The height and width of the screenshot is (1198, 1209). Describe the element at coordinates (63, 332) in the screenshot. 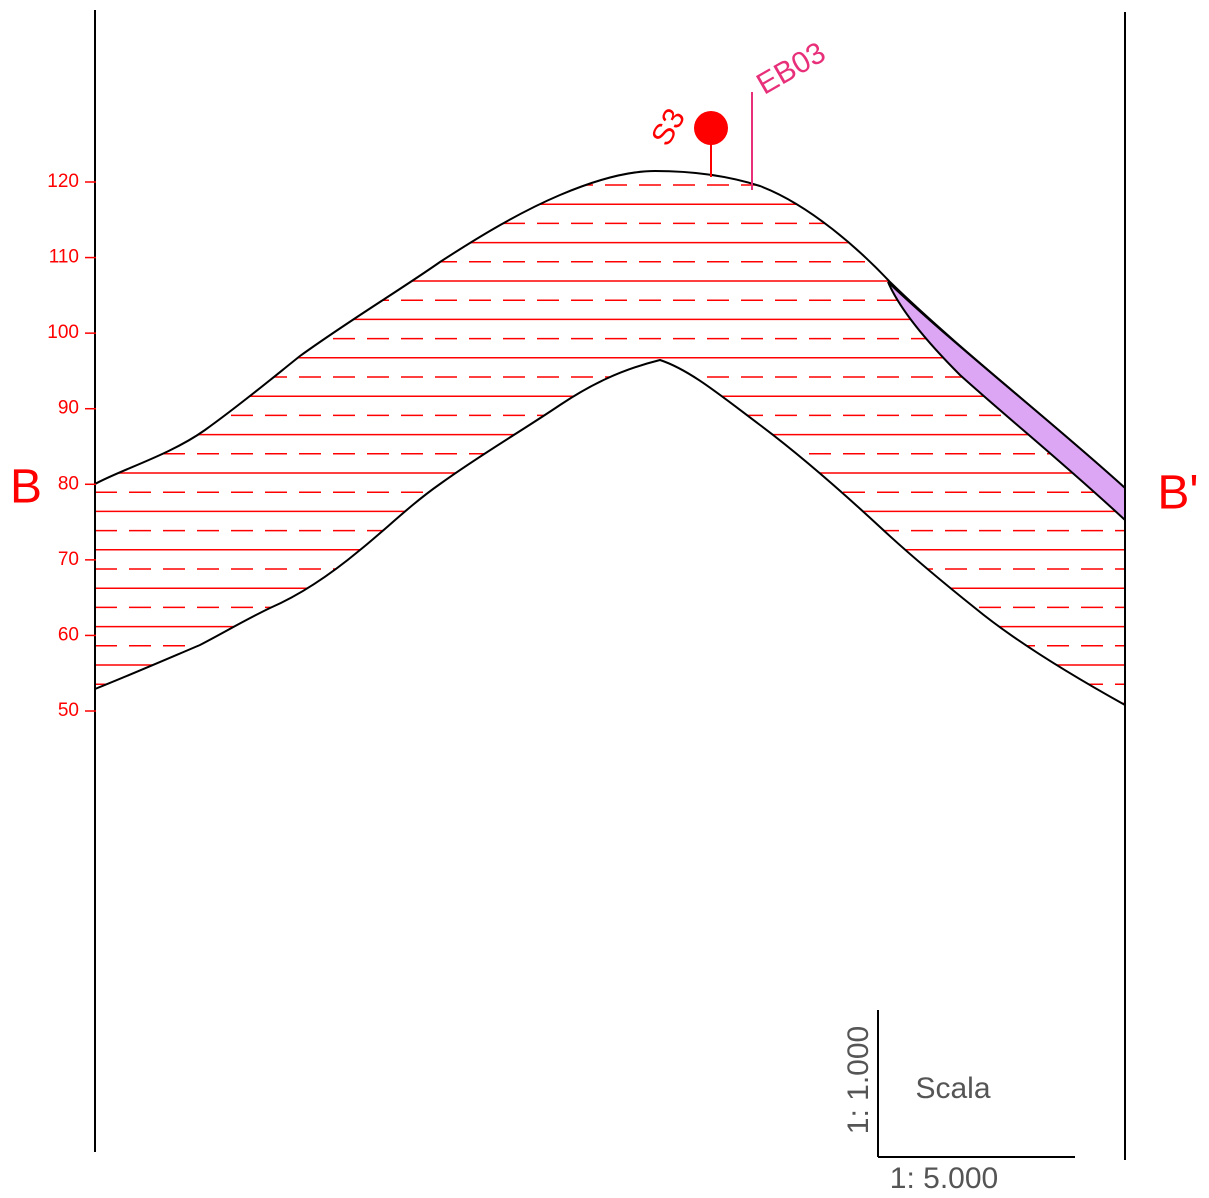

I see `elevation-label: 100` at that location.